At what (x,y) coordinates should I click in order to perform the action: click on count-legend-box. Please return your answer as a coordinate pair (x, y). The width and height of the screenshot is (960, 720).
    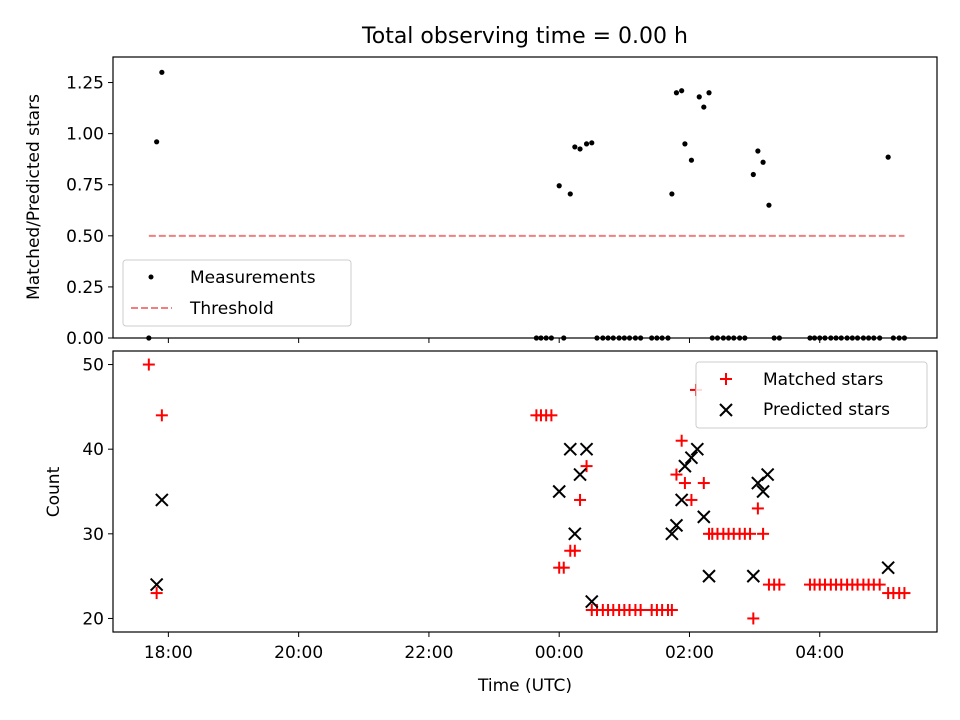
    Looking at the image, I should click on (811, 395).